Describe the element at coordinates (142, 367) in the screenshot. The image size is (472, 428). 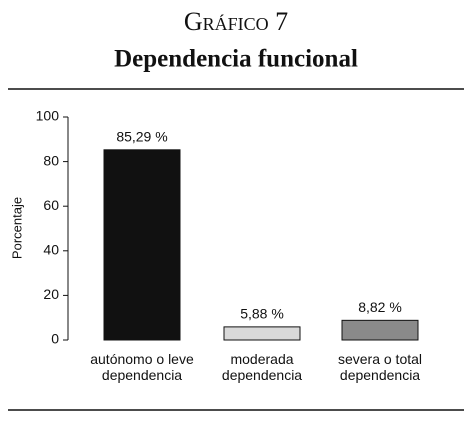
I see `x-tick-label: autónomo o leve dependencia` at that location.